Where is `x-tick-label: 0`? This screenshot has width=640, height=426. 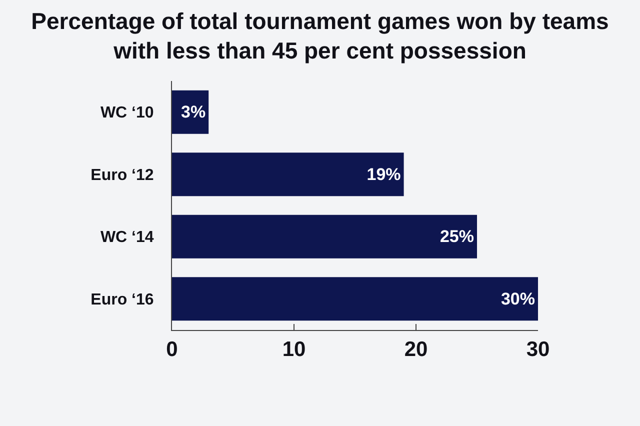 x-tick-label: 0 is located at coordinates (172, 350).